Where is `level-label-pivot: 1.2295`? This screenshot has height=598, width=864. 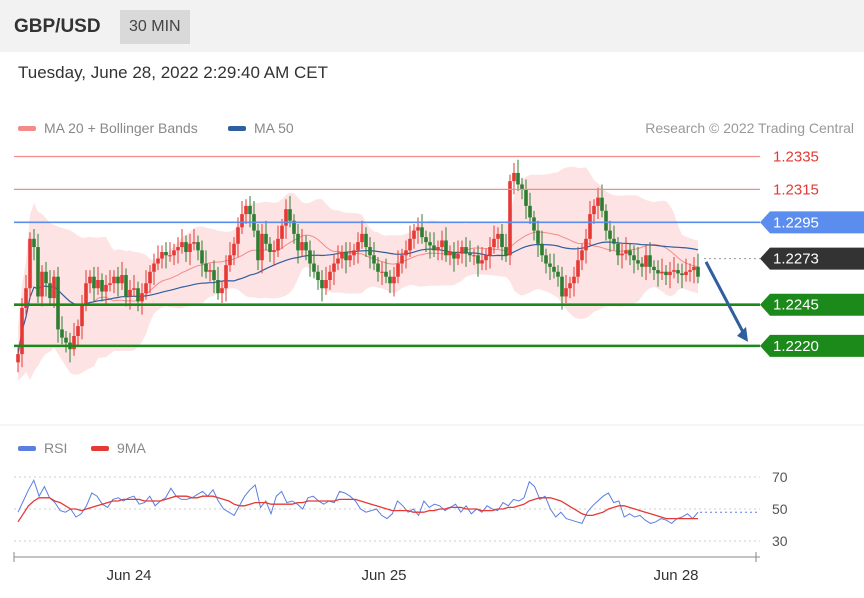 level-label-pivot: 1.2295 is located at coordinates (796, 222).